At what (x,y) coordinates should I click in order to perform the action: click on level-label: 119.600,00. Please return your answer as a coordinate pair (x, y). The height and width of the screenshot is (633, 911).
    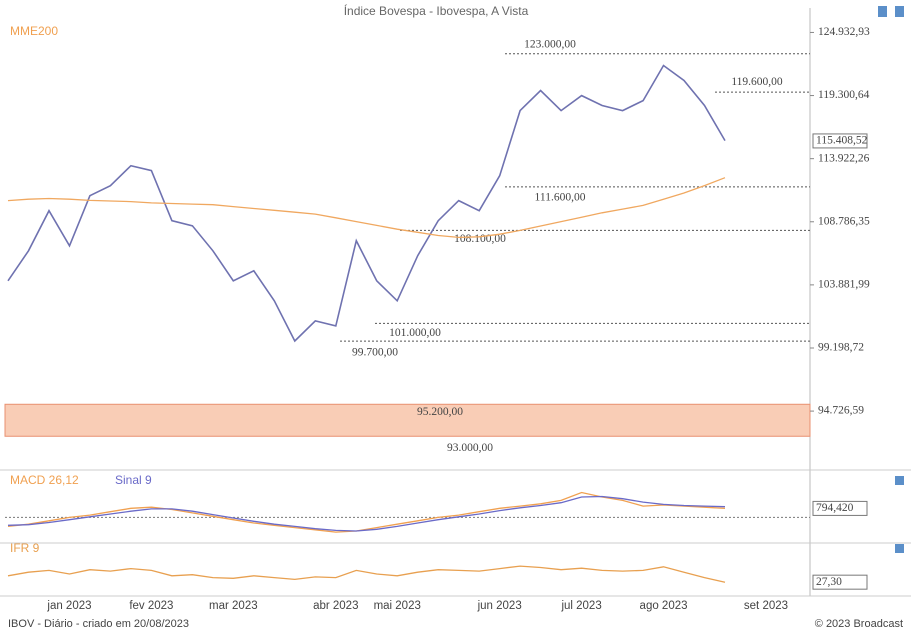
    Looking at the image, I should click on (757, 82).